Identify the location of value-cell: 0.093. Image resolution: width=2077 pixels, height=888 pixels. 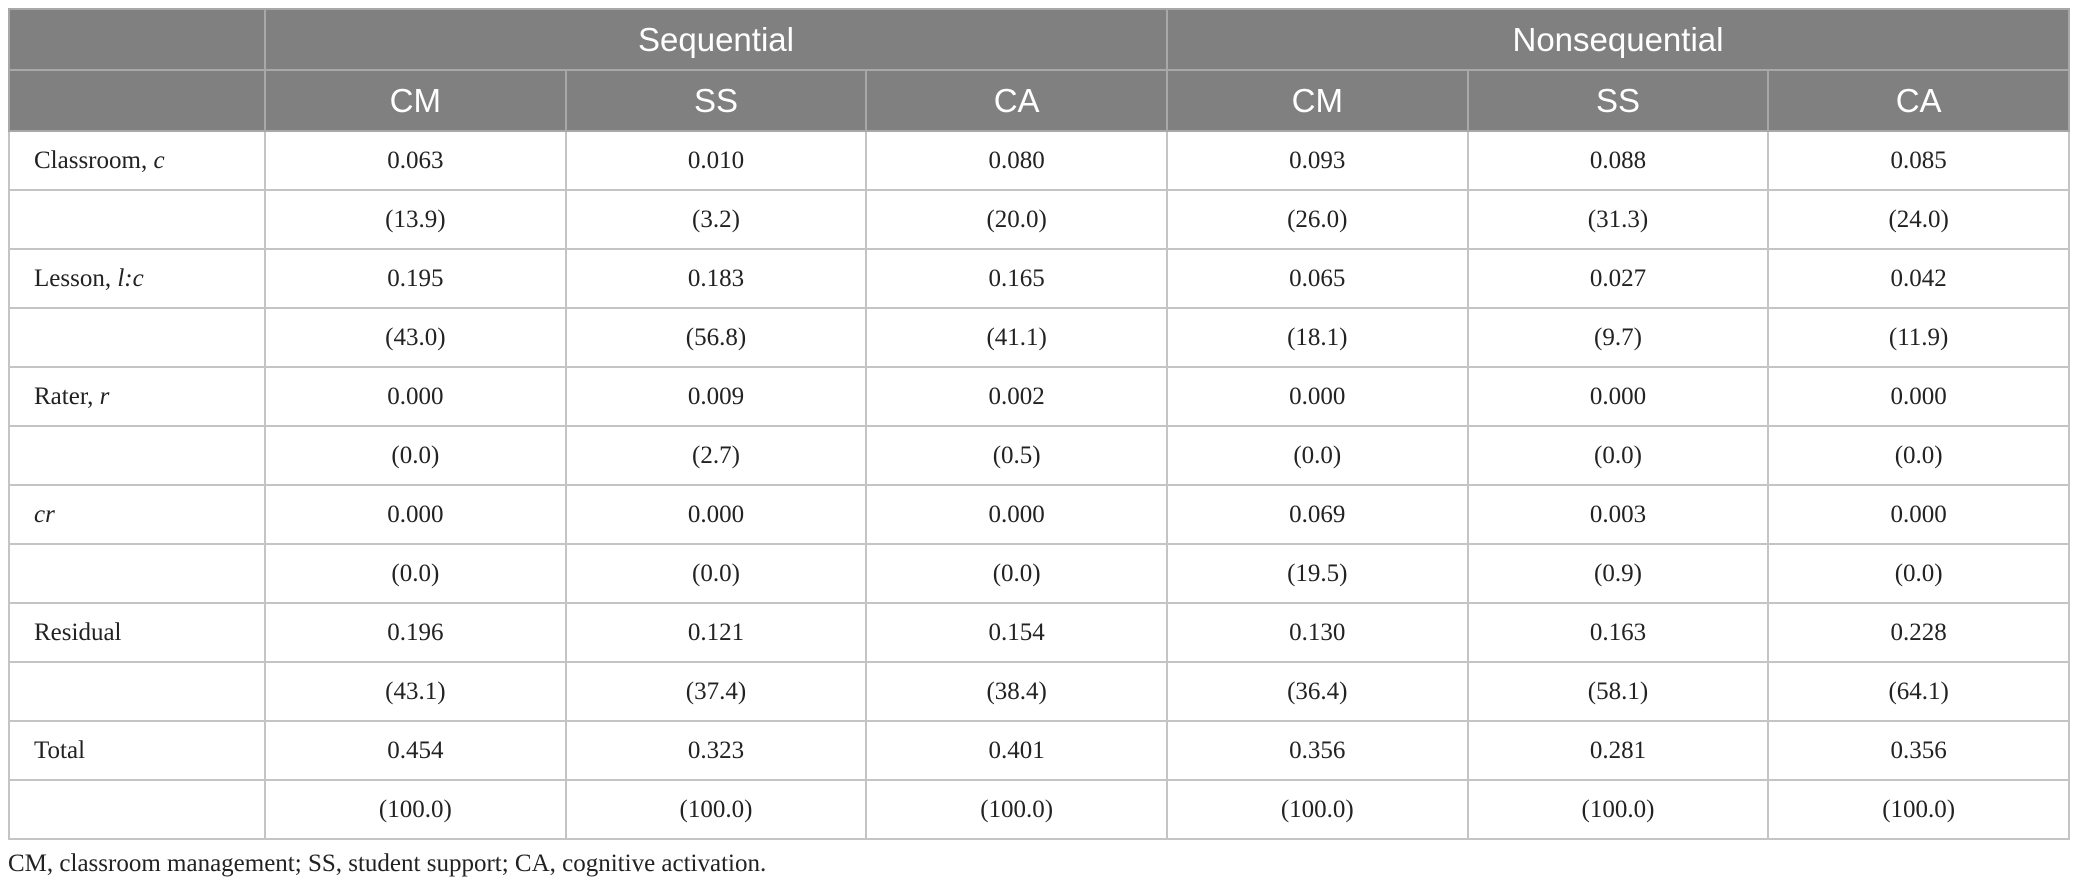
(1317, 160).